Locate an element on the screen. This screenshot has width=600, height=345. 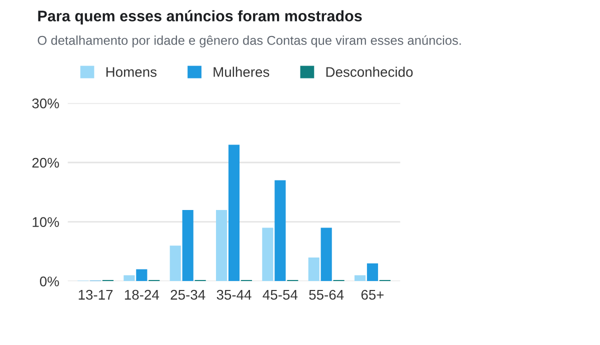
chart-title: Para quem esses anúncios foram mostrados is located at coordinates (200, 17).